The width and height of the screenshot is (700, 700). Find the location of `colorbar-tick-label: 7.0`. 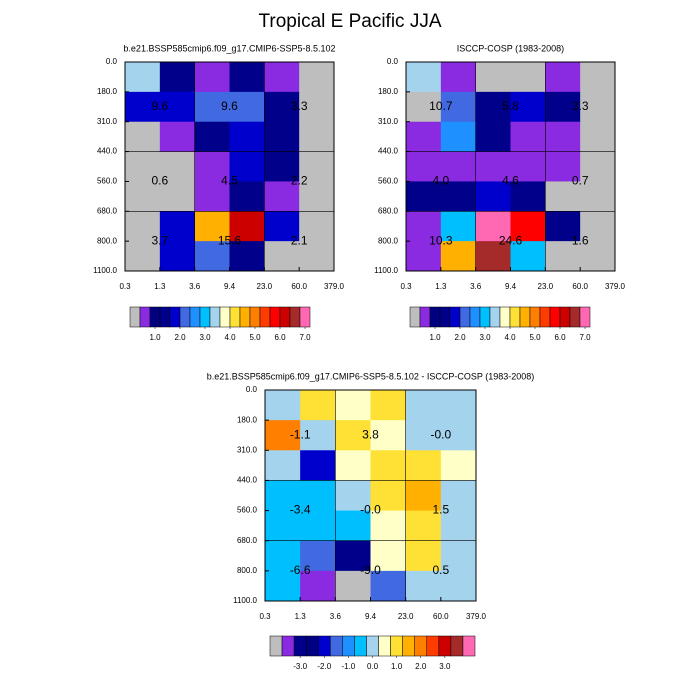

colorbar-tick-label: 7.0 is located at coordinates (305, 337).